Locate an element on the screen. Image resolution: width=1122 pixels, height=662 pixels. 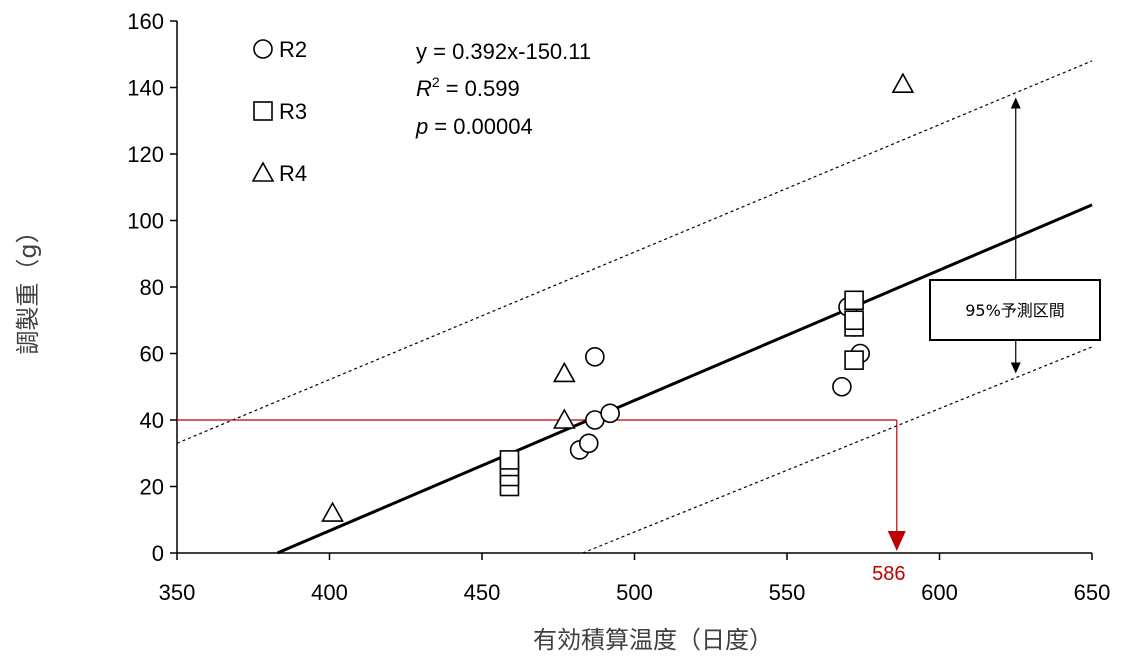
x-tick-label: 600 is located at coordinates (939, 592).